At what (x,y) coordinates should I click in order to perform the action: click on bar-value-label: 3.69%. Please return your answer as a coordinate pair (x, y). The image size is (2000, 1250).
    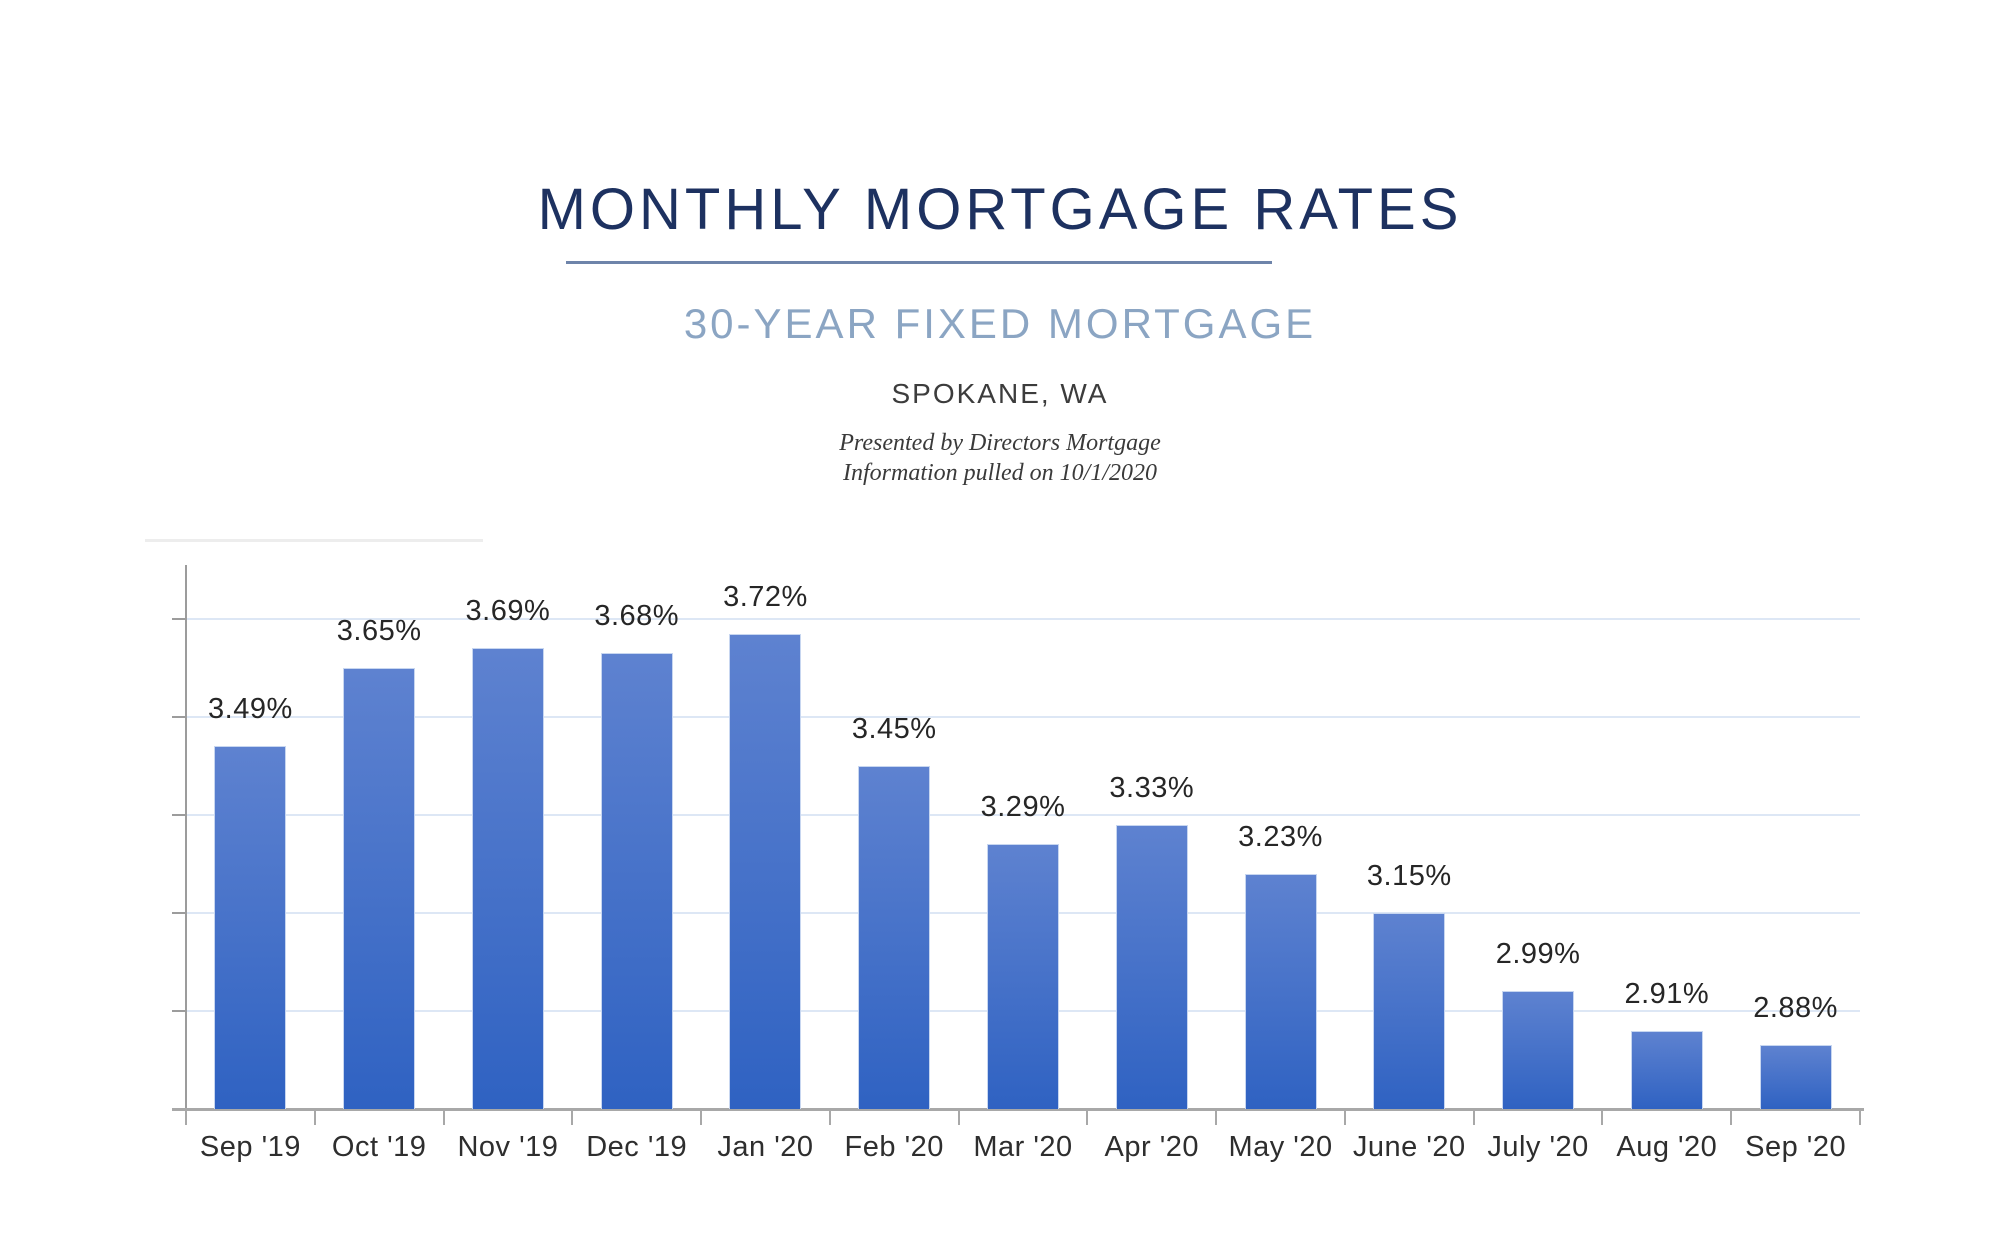
    Looking at the image, I should click on (508, 611).